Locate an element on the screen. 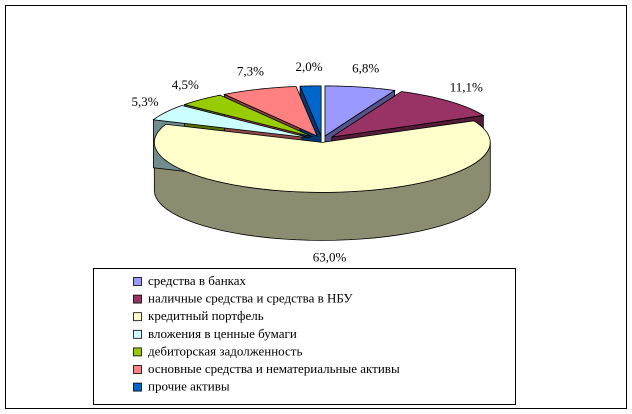 This screenshot has width=632, height=414. legend-label: наличные средства и средства в НБУ is located at coordinates (250, 298).